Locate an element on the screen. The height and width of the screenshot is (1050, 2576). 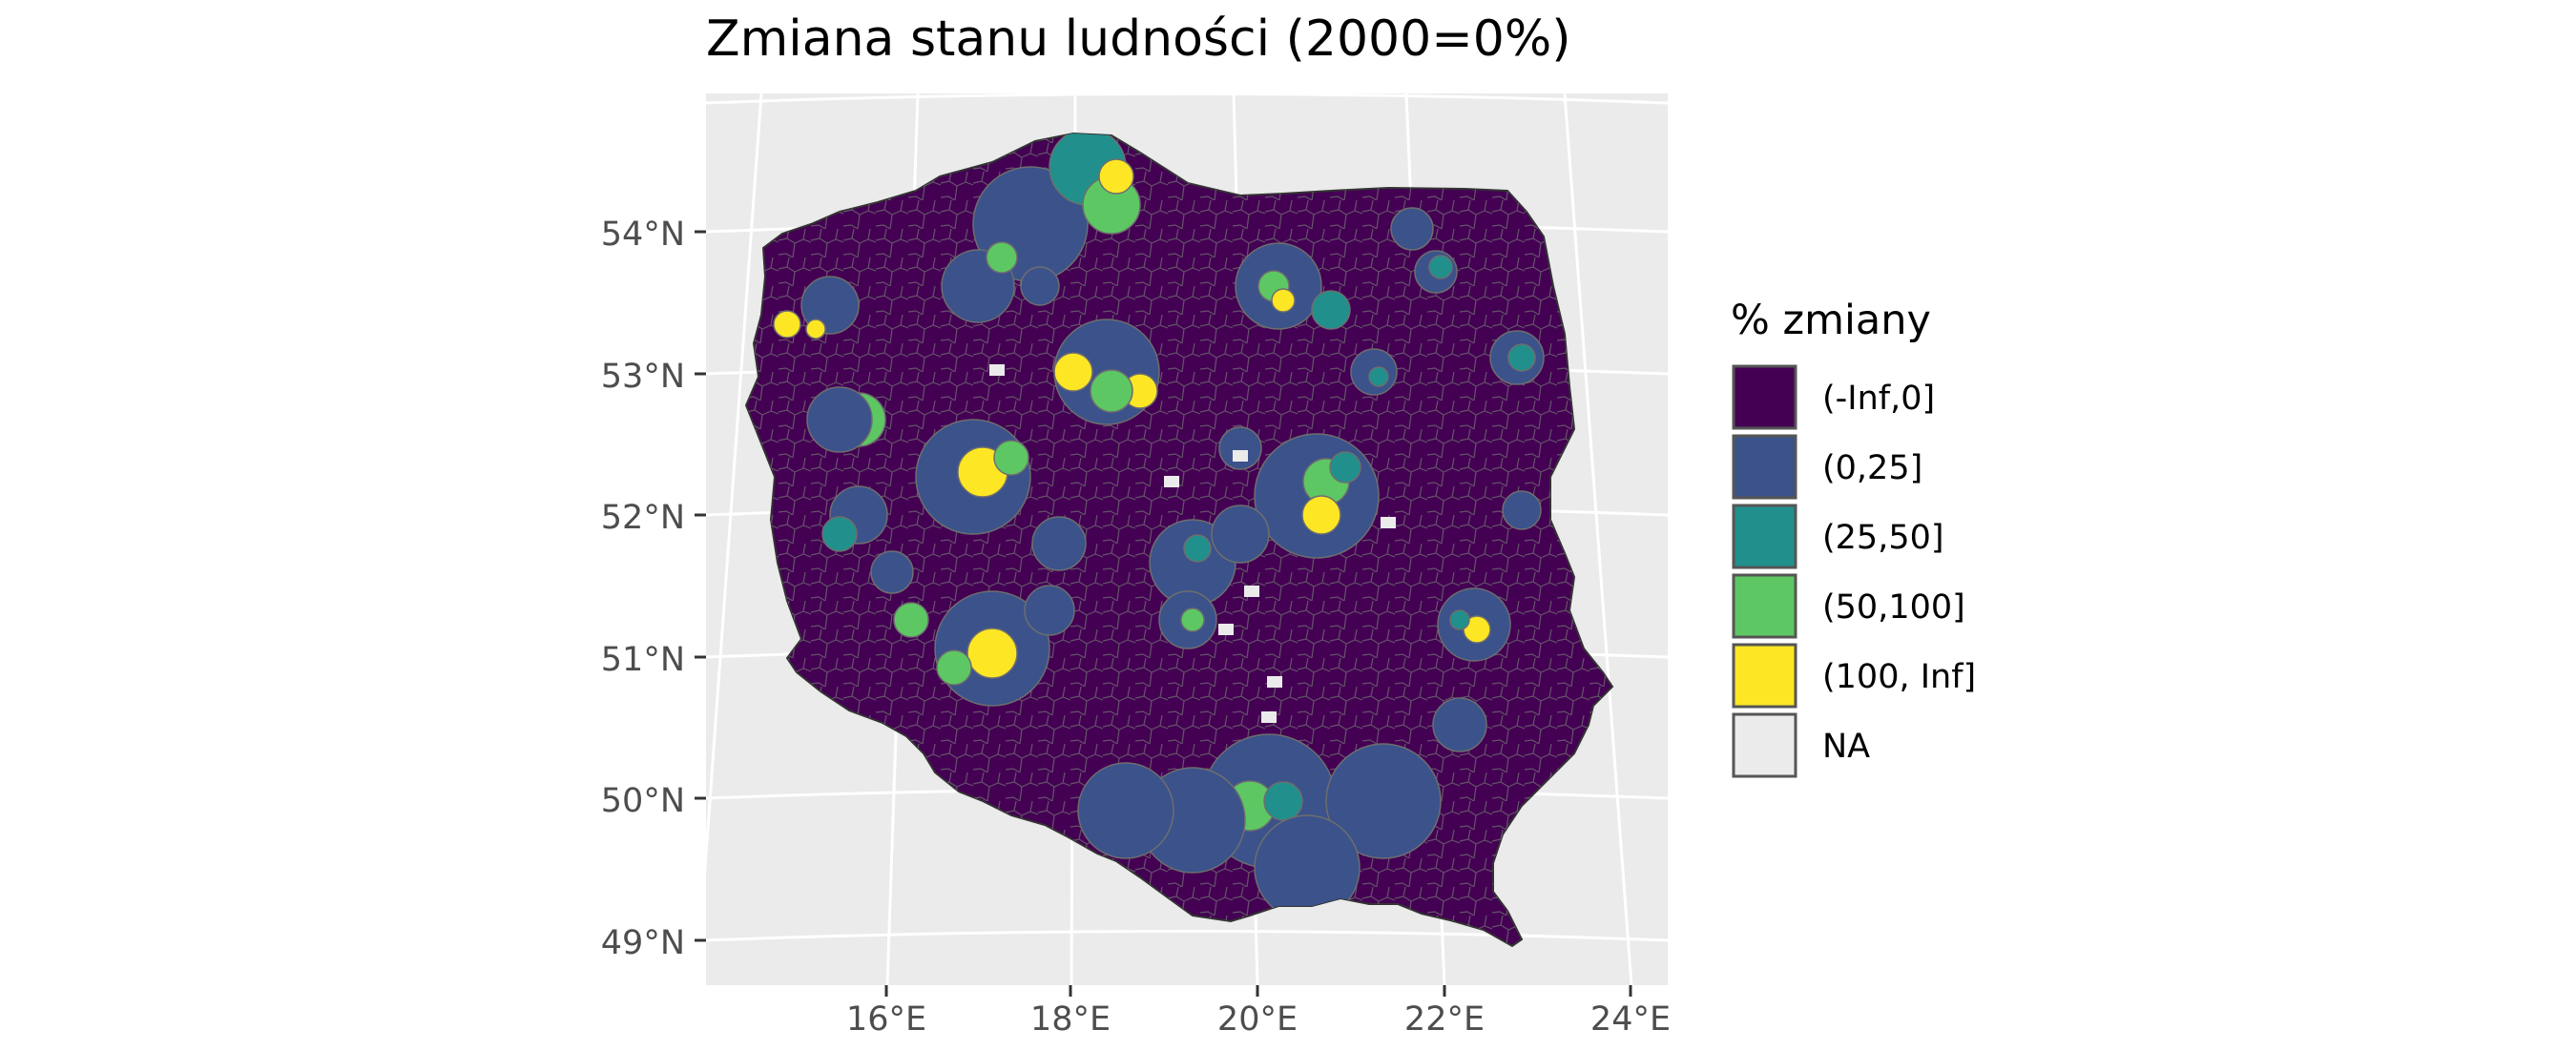
legend-item-label: (50,100] is located at coordinates (1893, 607).